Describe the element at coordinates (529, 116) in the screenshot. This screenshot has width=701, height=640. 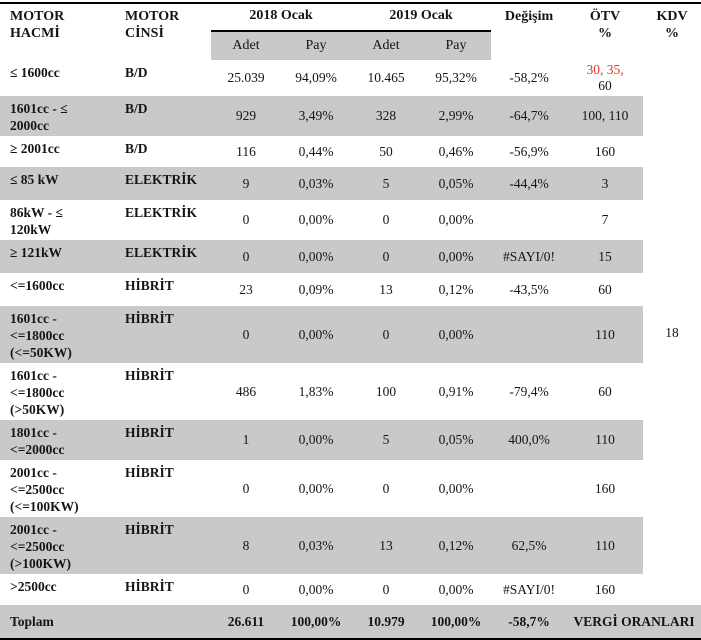
I see `cell-degisim: -64,7%` at that location.